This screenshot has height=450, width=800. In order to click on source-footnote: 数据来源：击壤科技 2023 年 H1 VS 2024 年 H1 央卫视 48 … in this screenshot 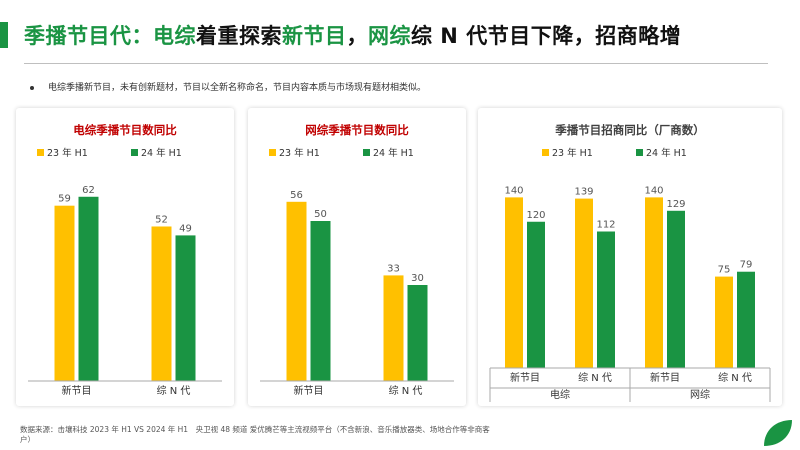, I will do `click(255, 434)`.